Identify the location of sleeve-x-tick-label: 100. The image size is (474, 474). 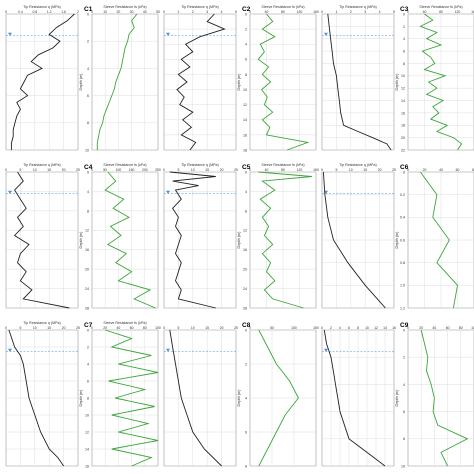
(472, 328).